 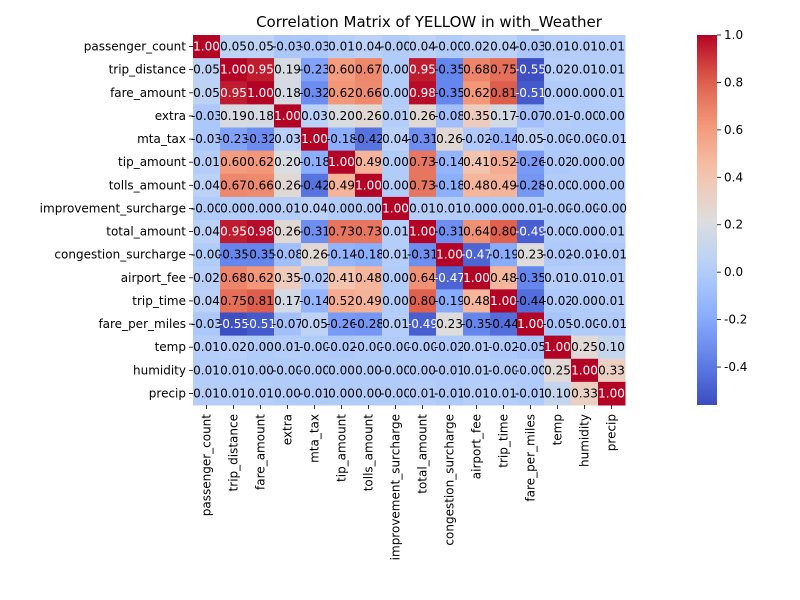 What do you see at coordinates (260, 162) in the screenshot?
I see `cell-value-label: 0.62` at bounding box center [260, 162].